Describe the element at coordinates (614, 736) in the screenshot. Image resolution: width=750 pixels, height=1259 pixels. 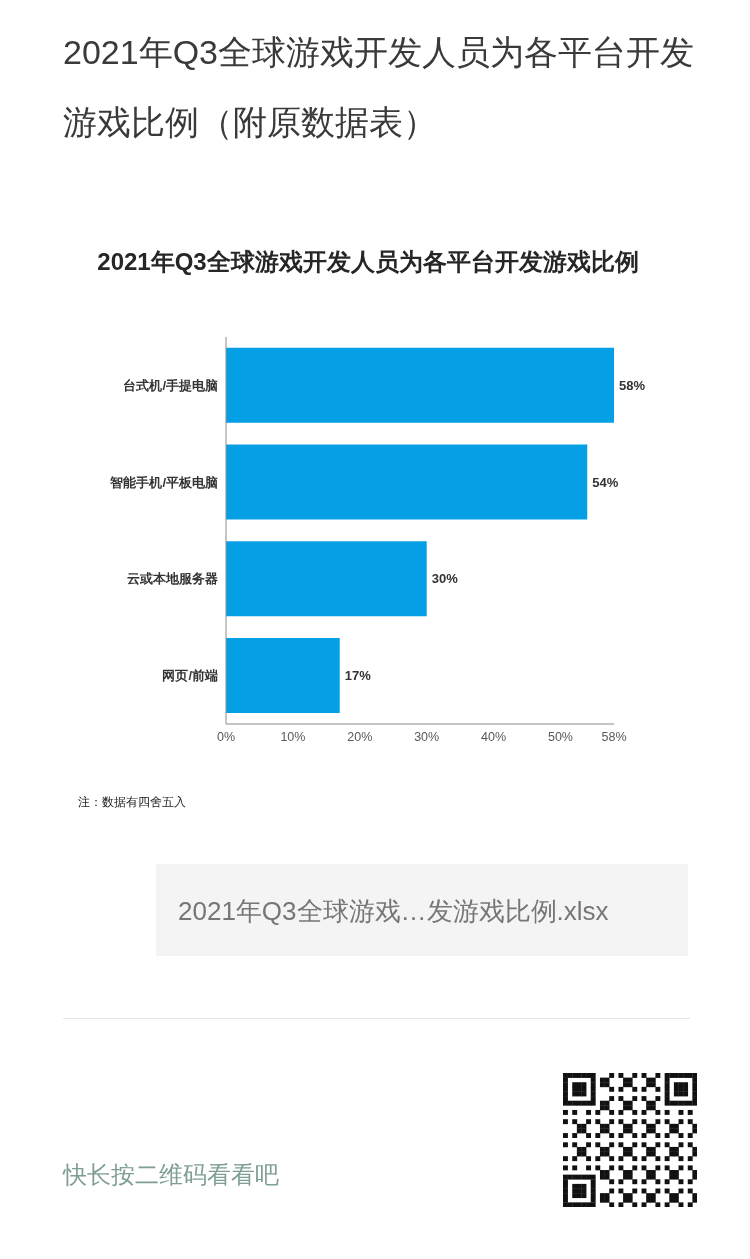
I see `x-tick-label: 58%` at that location.